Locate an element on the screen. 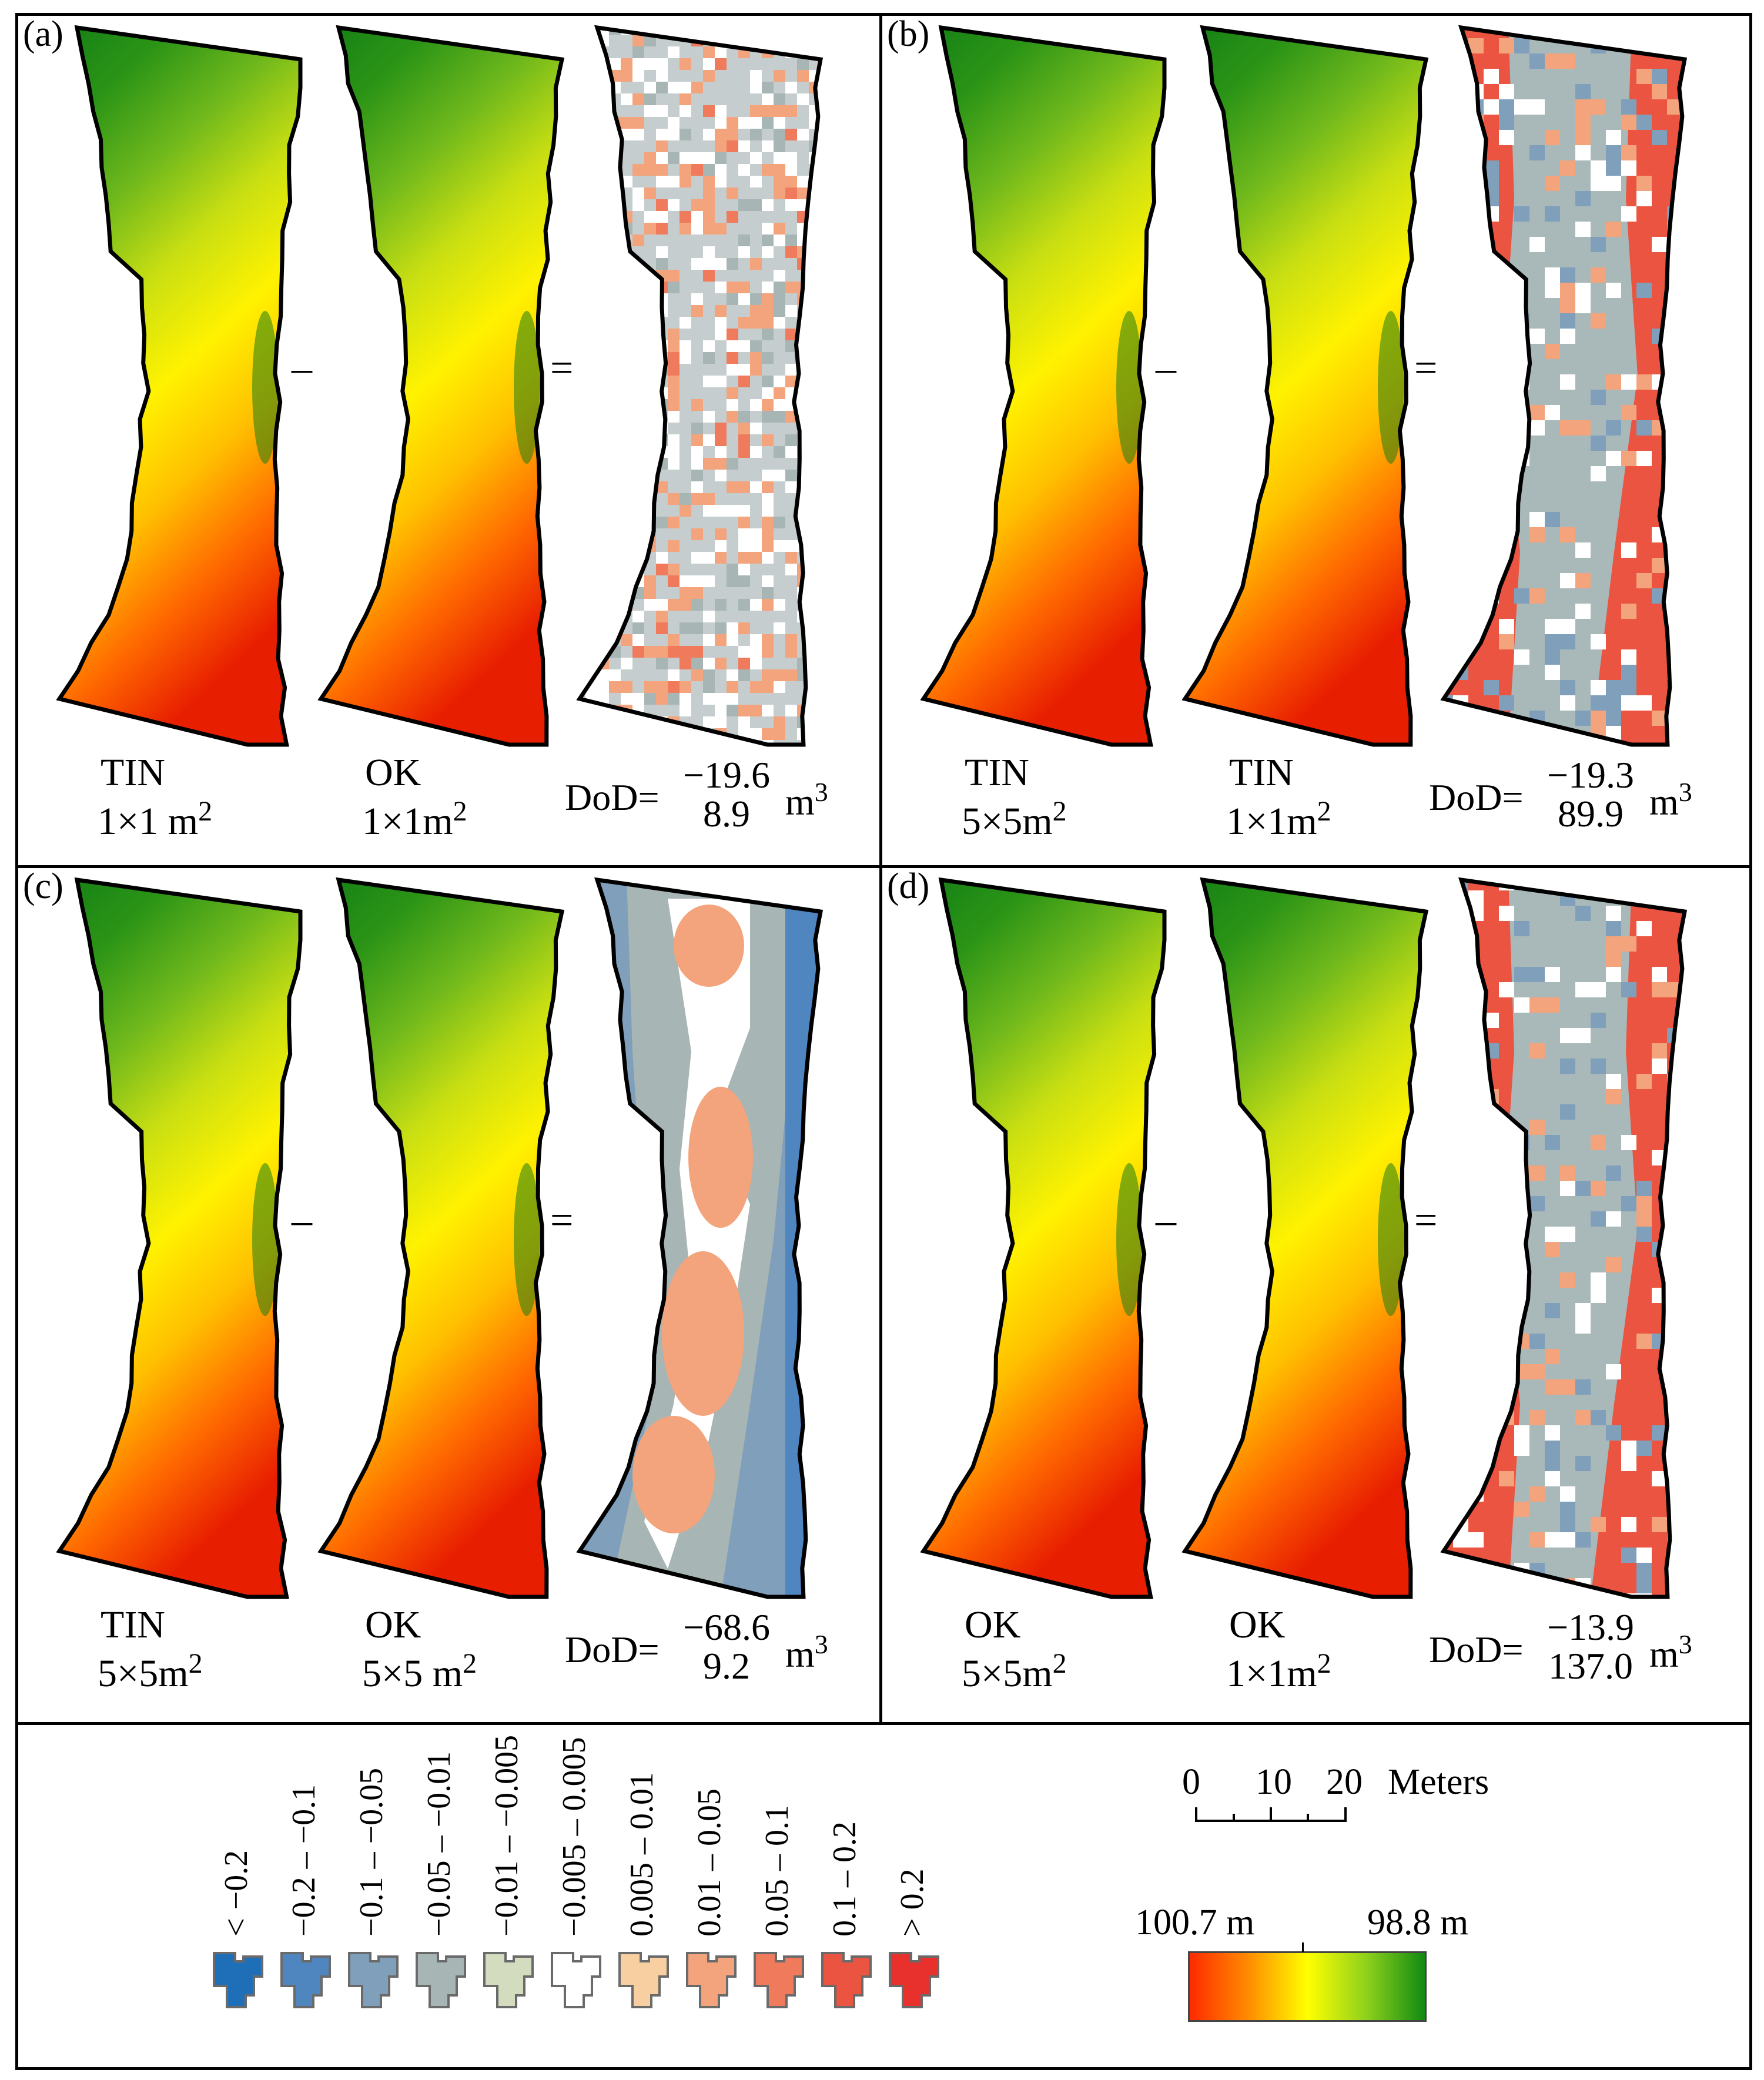  dod-positive-volume: 9.2 is located at coordinates (726, 1666).